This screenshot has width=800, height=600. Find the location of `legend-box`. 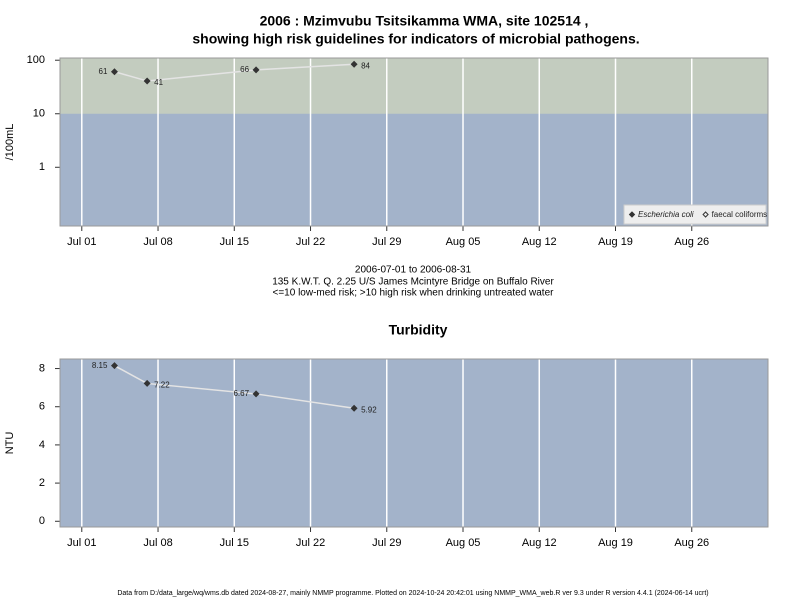

legend-box is located at coordinates (695, 214).